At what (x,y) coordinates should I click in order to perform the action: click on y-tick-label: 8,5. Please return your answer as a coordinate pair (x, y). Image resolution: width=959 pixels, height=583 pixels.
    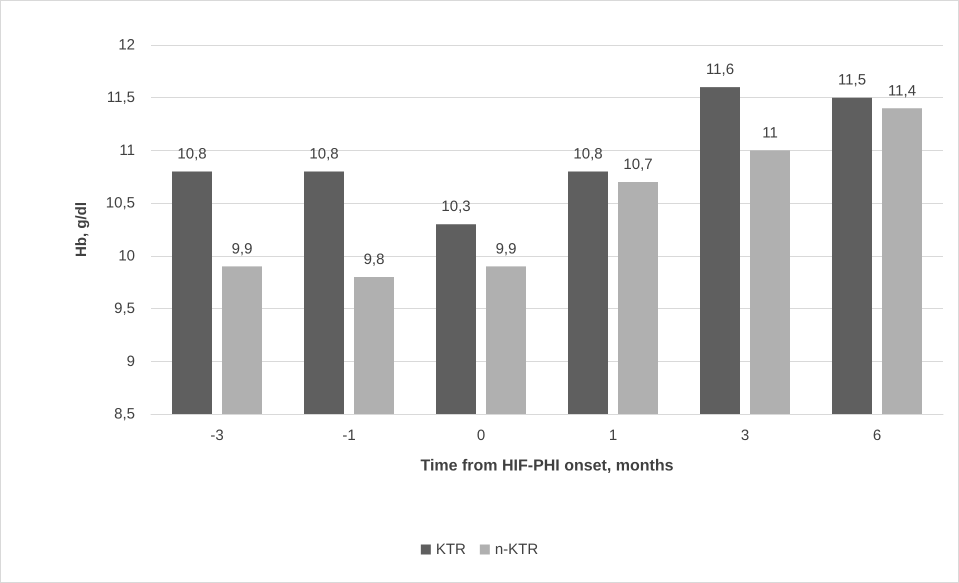
    Looking at the image, I should click on (124, 414).